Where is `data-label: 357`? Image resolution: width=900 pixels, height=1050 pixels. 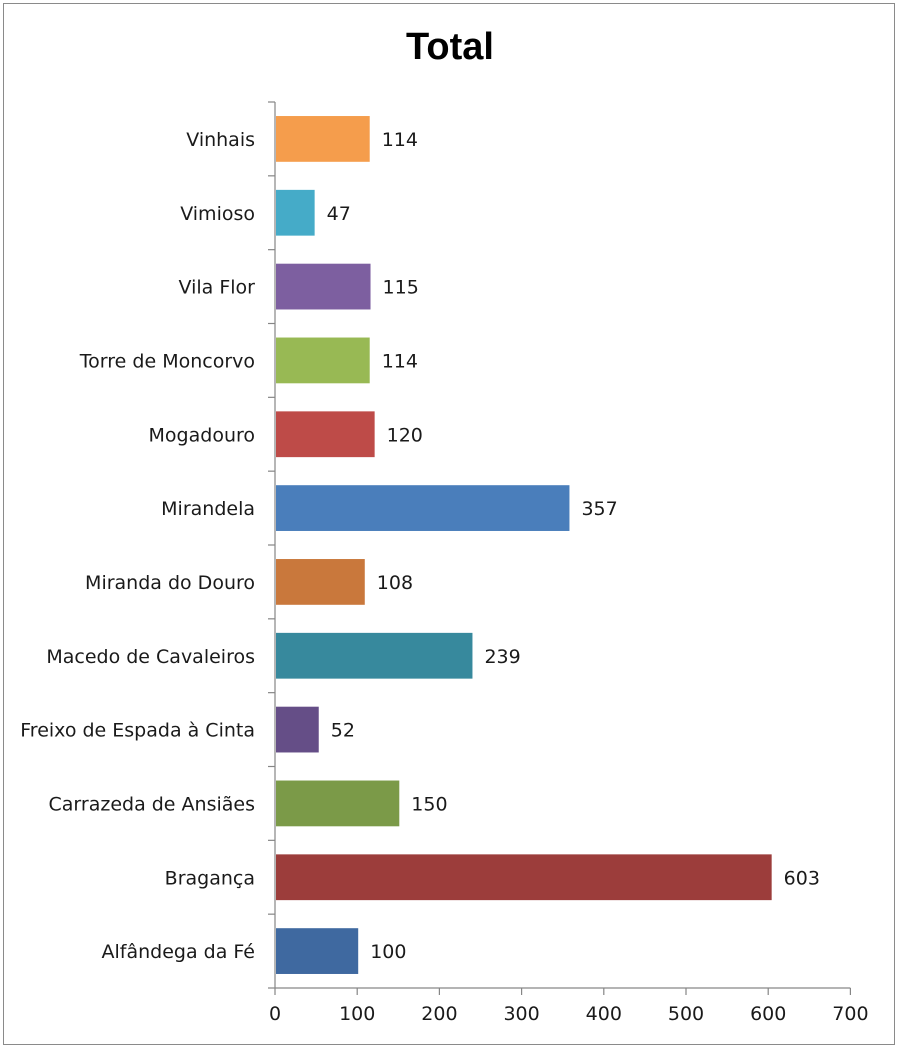 data-label: 357 is located at coordinates (599, 509).